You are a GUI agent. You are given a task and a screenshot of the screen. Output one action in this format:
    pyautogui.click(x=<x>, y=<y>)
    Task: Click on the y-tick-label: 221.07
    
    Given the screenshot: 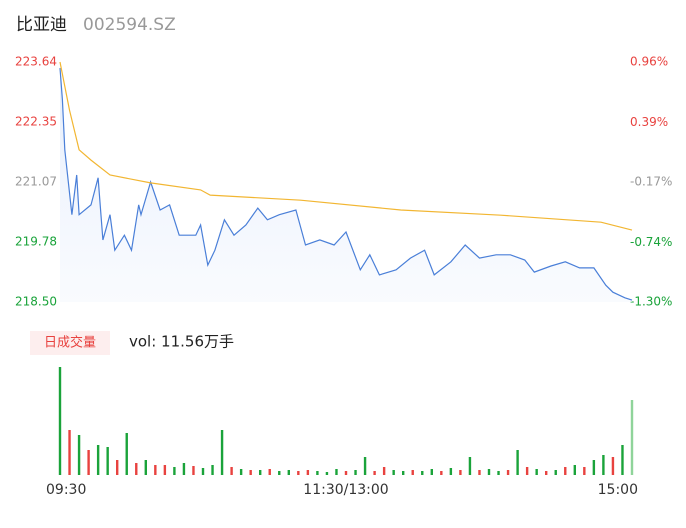 What is the action you would take?
    pyautogui.click(x=36, y=182)
    